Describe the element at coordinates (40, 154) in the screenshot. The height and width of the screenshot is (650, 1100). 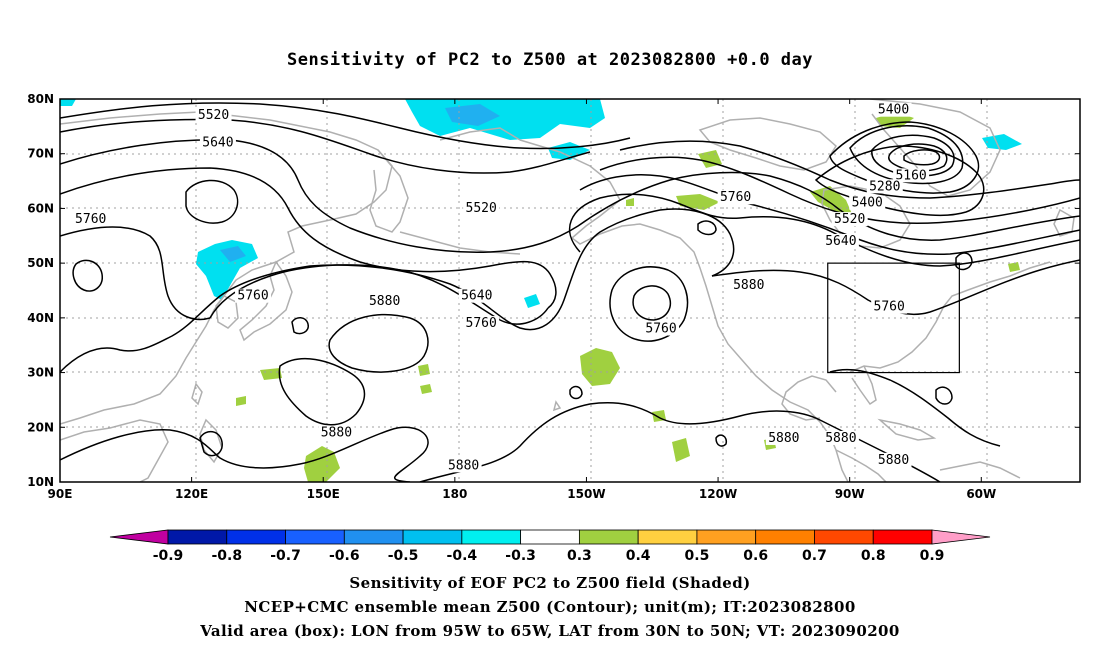
I see `latitude-label: 70N` at that location.